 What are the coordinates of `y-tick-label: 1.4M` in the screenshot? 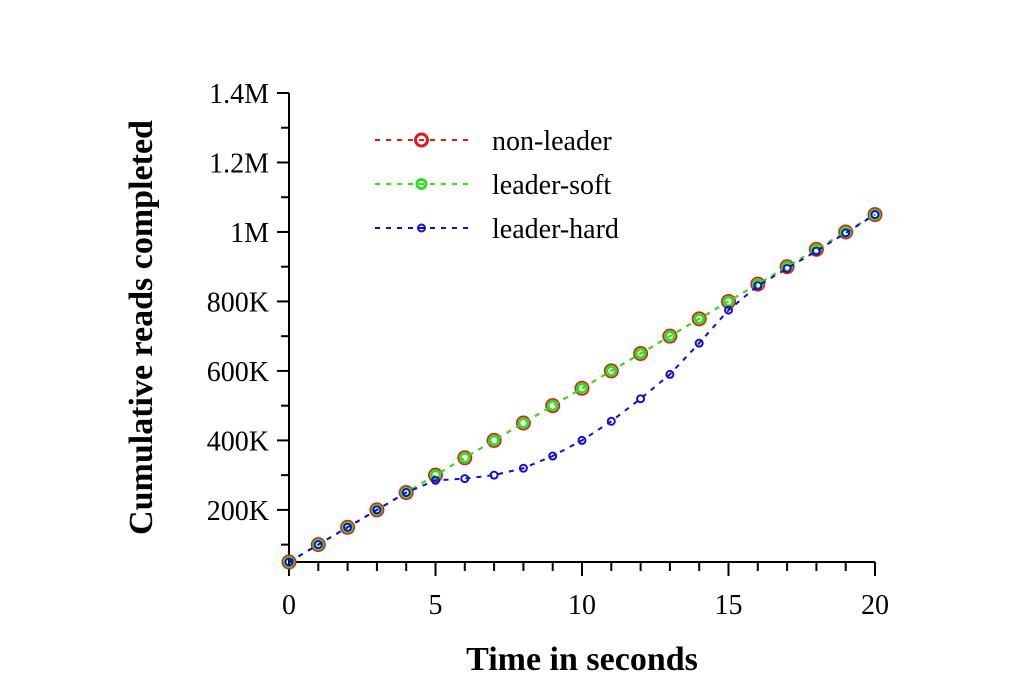 It's located at (239, 94).